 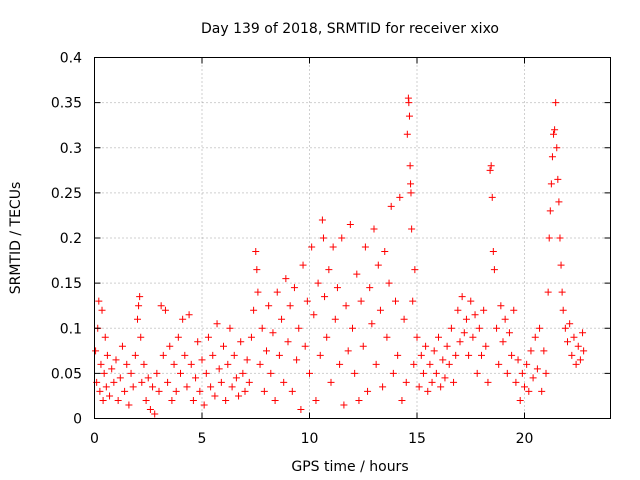 What do you see at coordinates (71, 149) in the screenshot?
I see `y-tick-label: 0.3` at bounding box center [71, 149].